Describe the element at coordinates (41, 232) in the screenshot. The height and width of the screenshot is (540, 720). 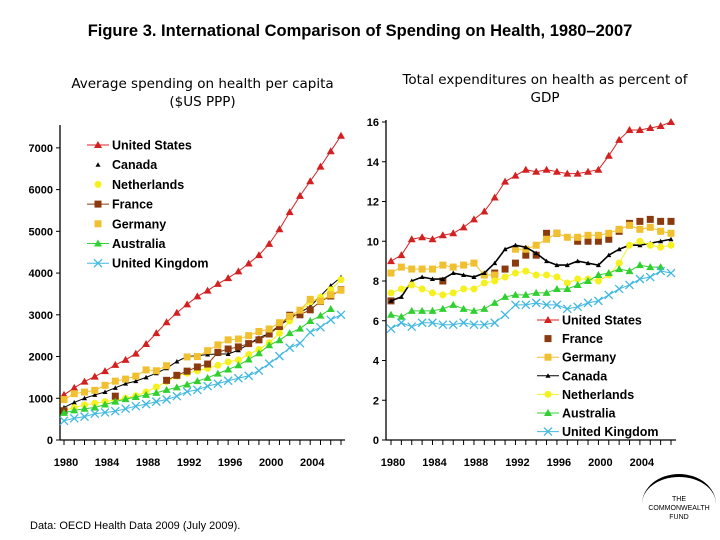
I see `y-tick-label: 5000` at that location.